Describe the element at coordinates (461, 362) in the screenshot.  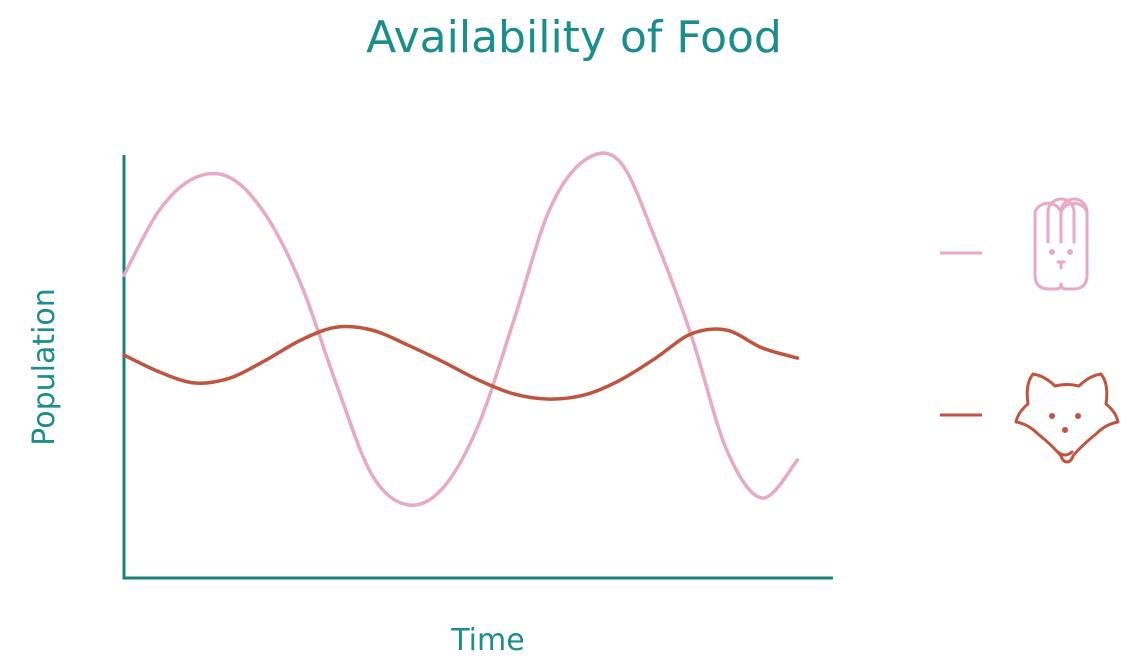
I see `series-line` at that location.